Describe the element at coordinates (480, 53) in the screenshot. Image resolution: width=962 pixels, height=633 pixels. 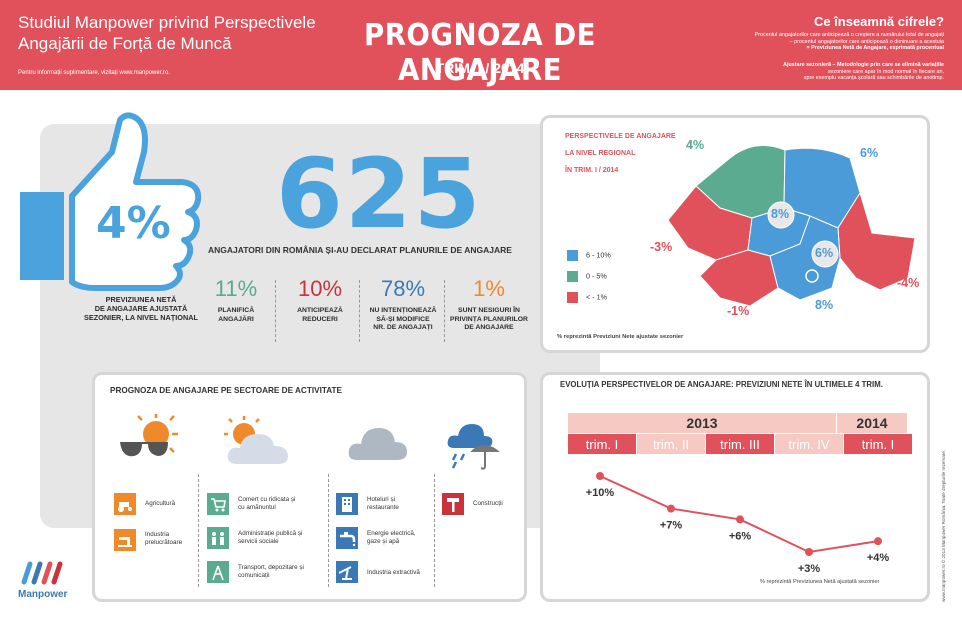
I see `page-title: PROGNOZA DE ANGAJARE` at that location.